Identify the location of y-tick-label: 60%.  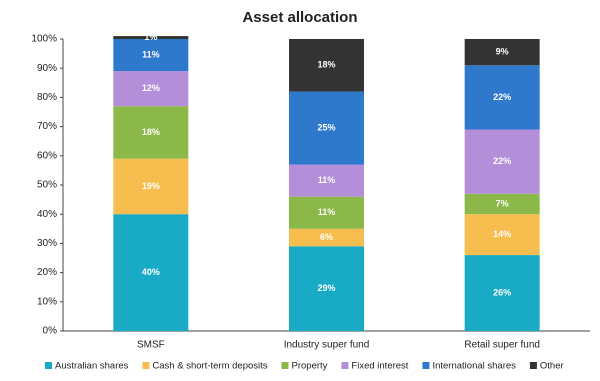
(47, 155).